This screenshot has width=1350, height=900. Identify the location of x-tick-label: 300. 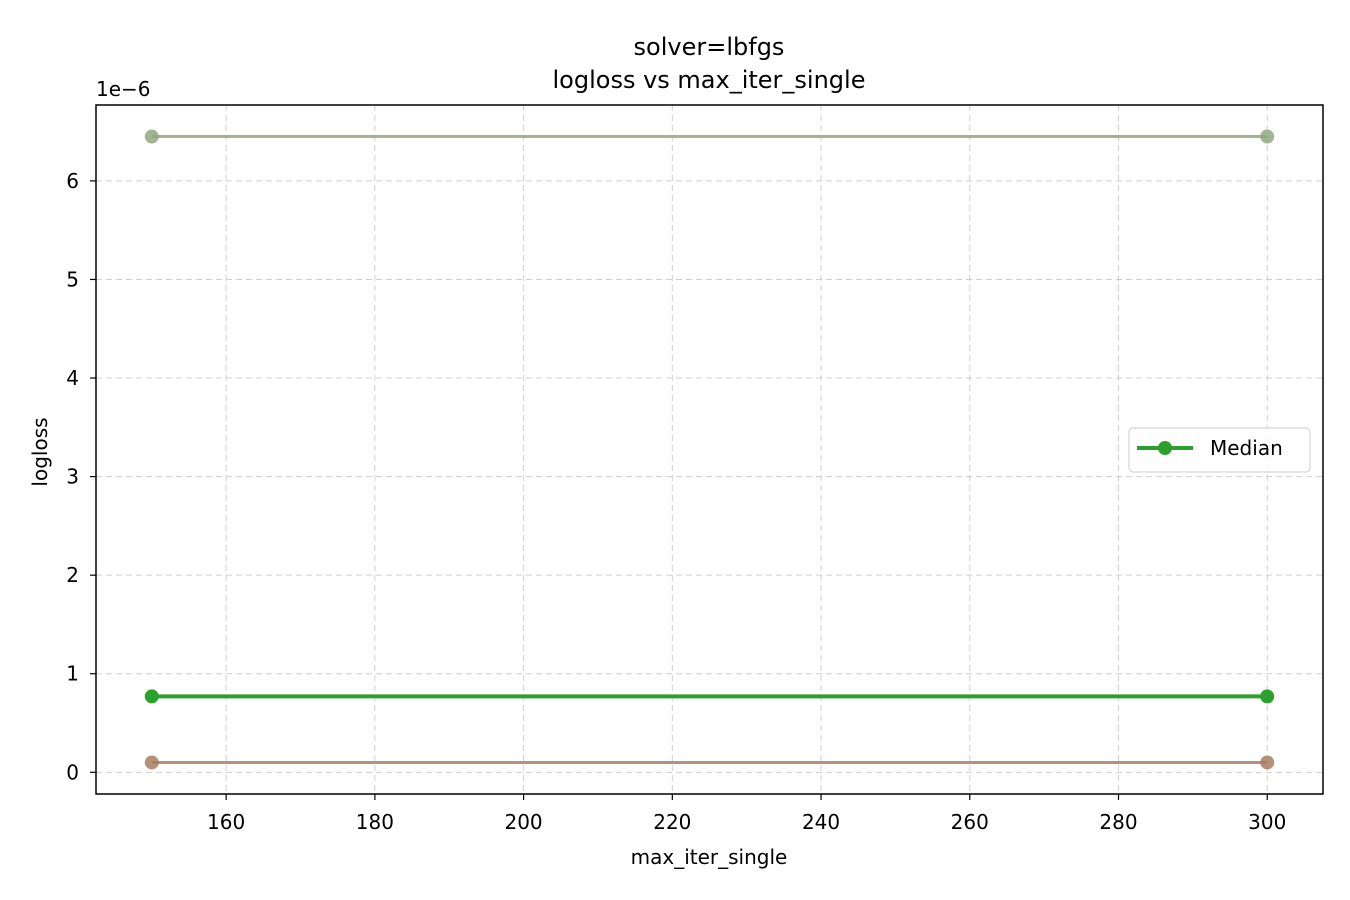
(1267, 822).